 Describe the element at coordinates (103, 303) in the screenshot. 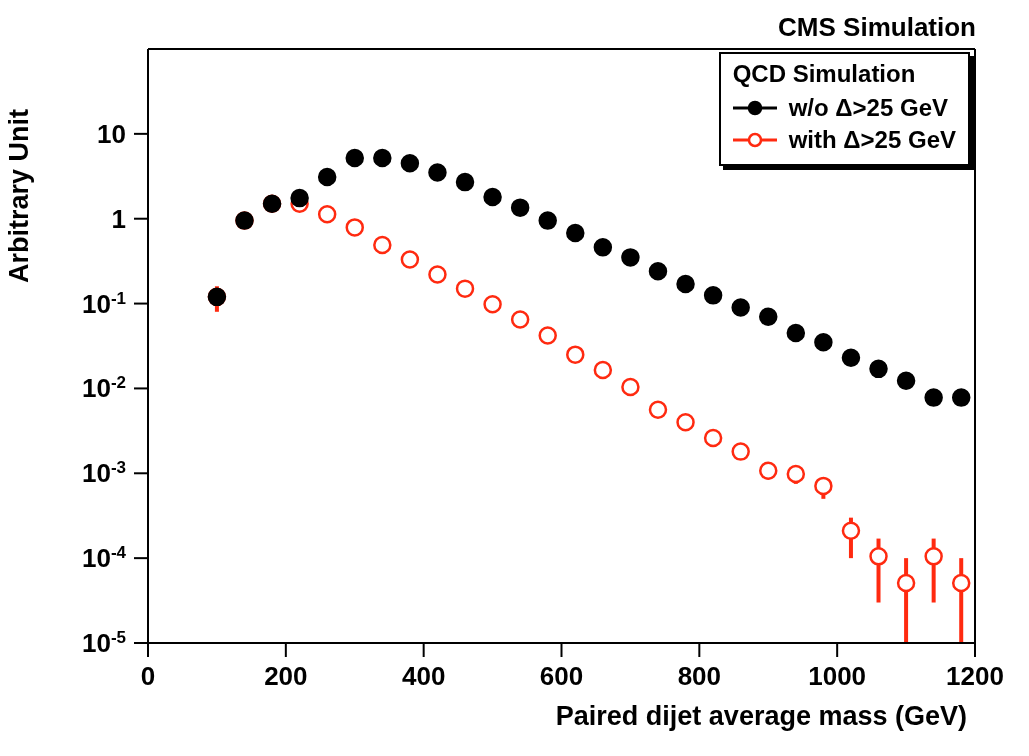

I see `y-tick-label: 10$^{-1}$` at that location.